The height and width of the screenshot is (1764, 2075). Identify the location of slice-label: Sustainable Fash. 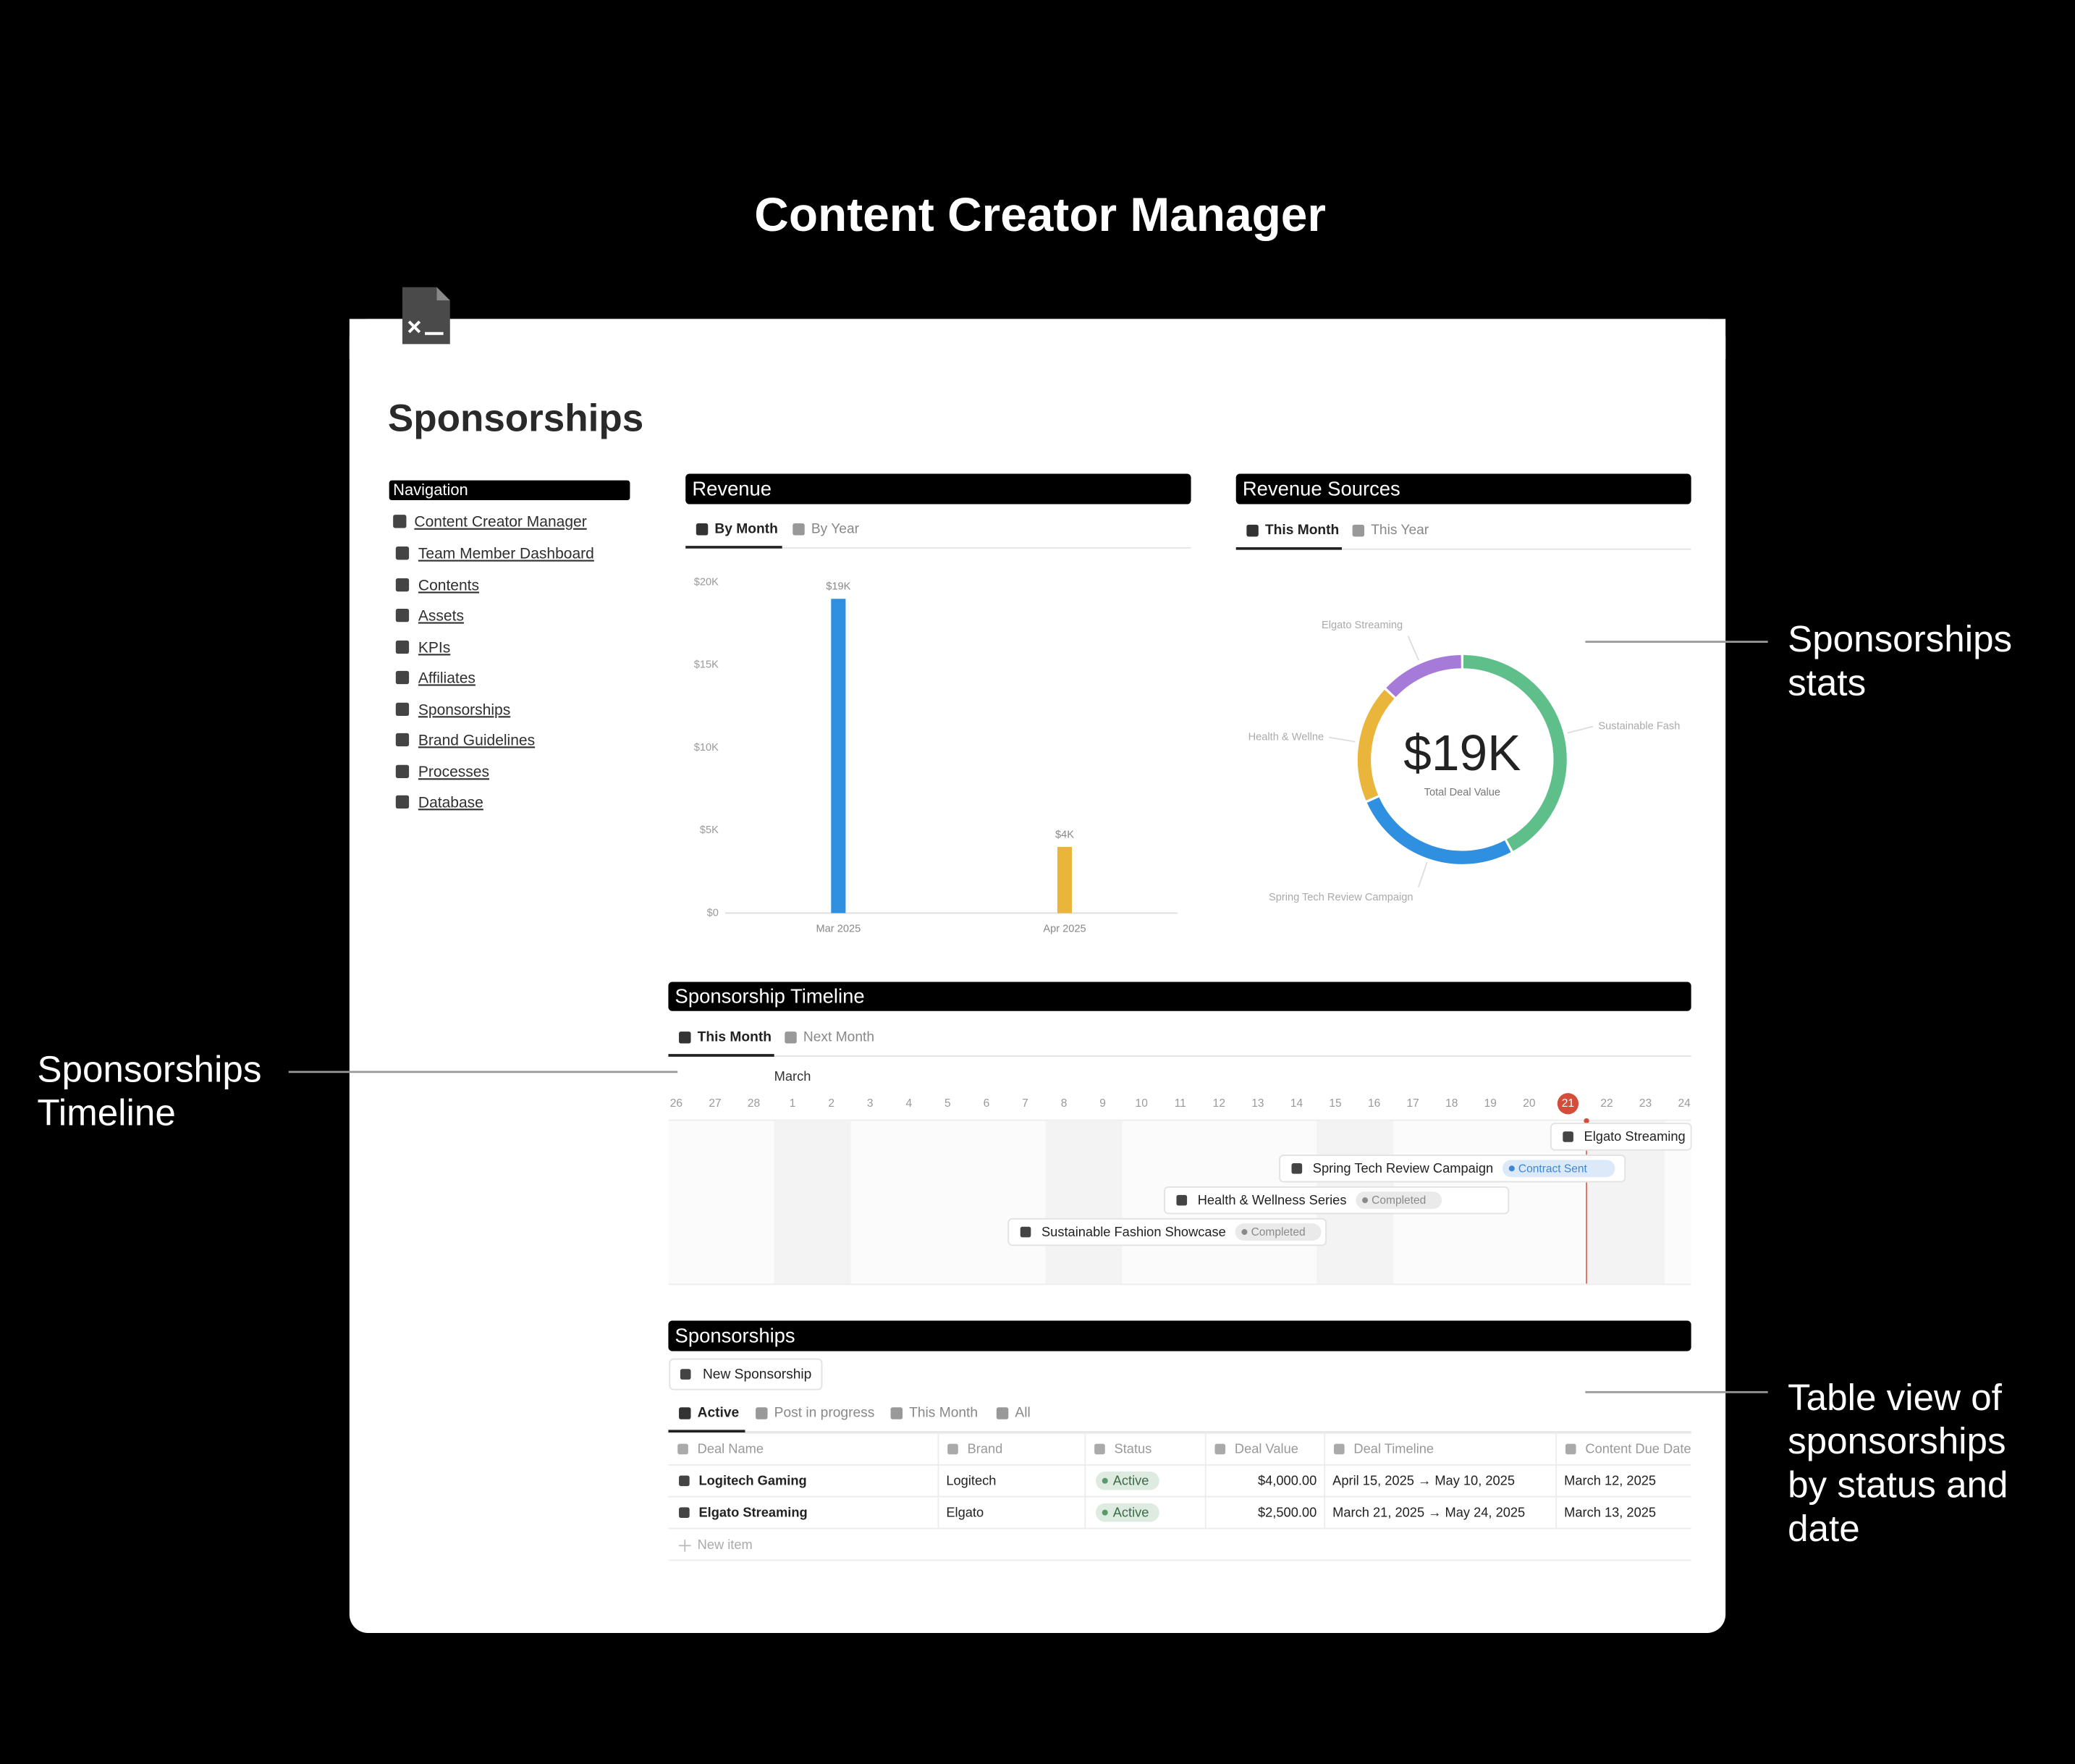
(1639, 726).